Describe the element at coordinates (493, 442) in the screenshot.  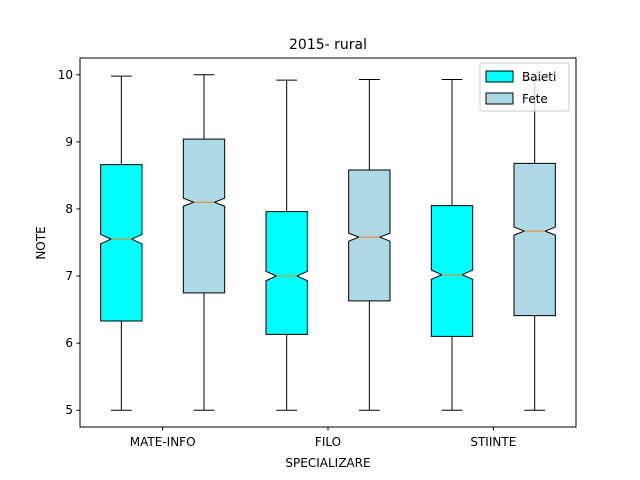
I see `x-tick-label: STIINTE` at that location.